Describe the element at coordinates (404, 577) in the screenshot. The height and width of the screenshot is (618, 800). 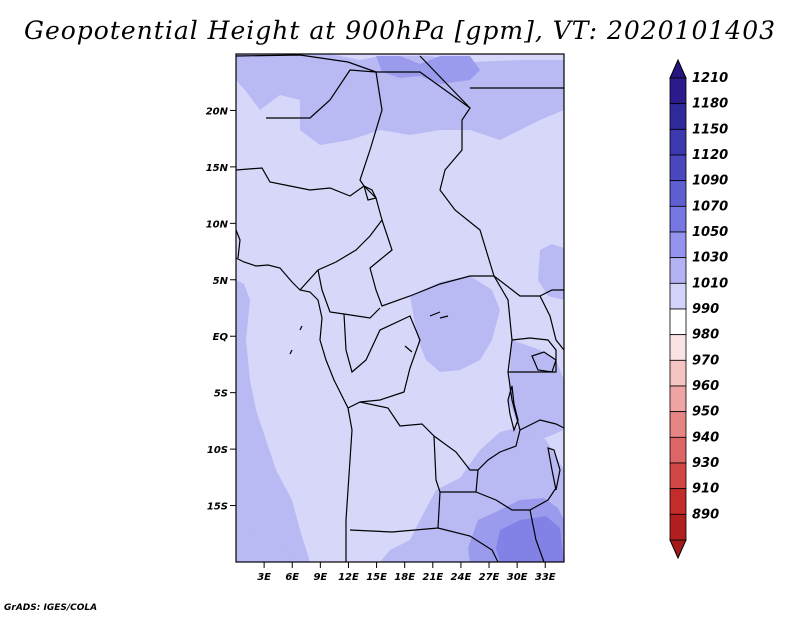
I see `lon-tick-label: 18E` at that location.